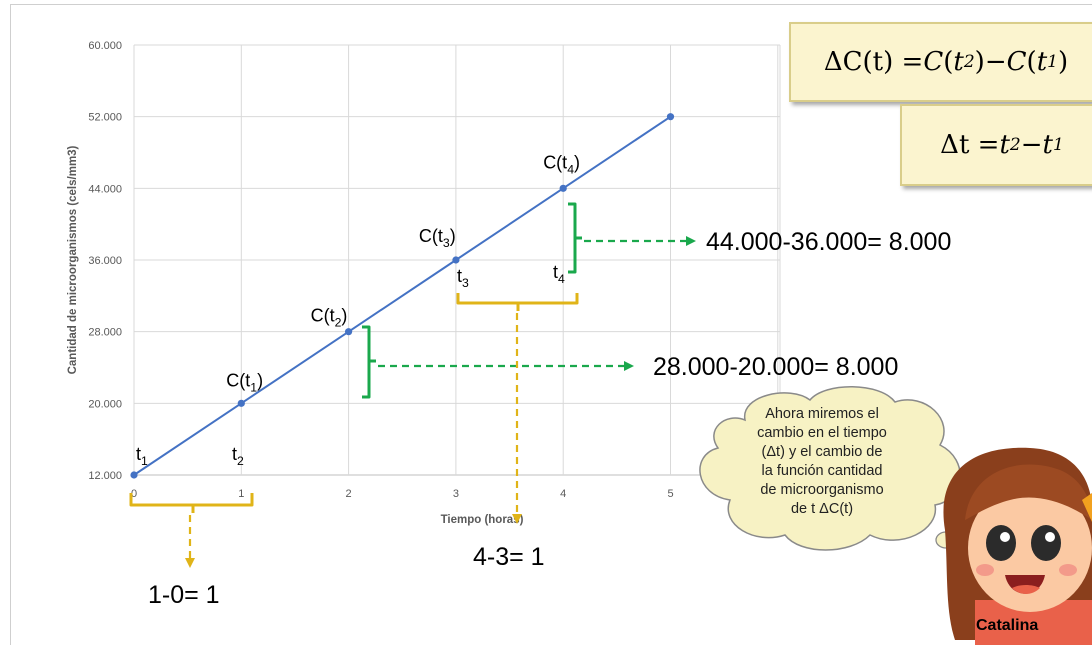  Describe the element at coordinates (517, 302) in the screenshot. I see `delta-t-brace-second` at that location.